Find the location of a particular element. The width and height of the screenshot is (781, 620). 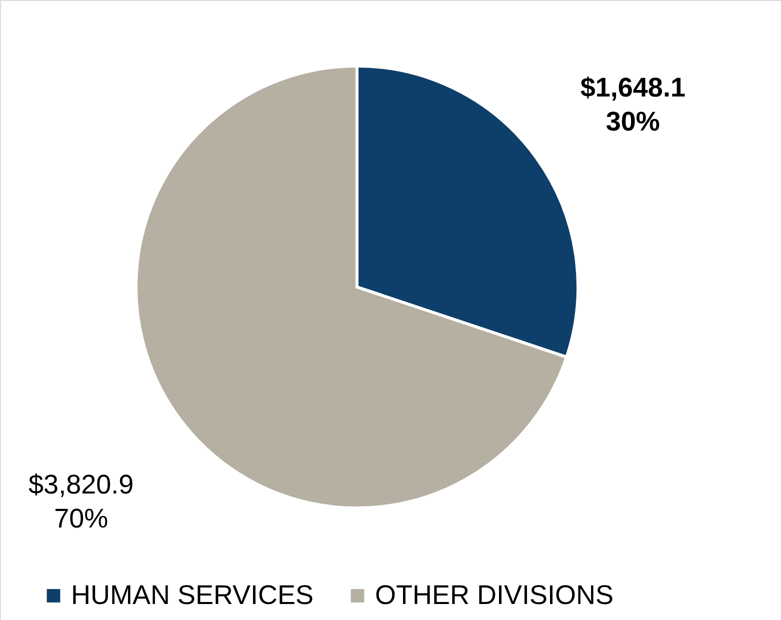

data-label: $3,820.9 70% is located at coordinates (81, 502).